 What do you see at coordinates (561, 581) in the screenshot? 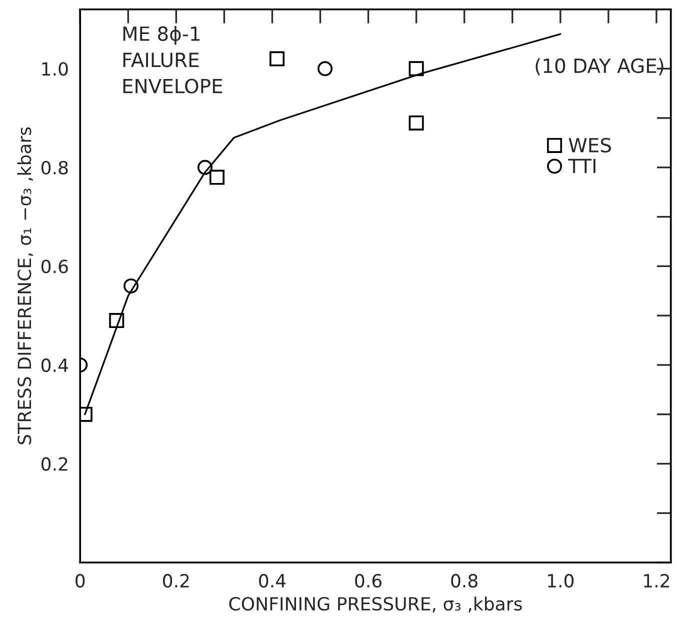
I see `x-tick-label: 1.0` at bounding box center [561, 581].